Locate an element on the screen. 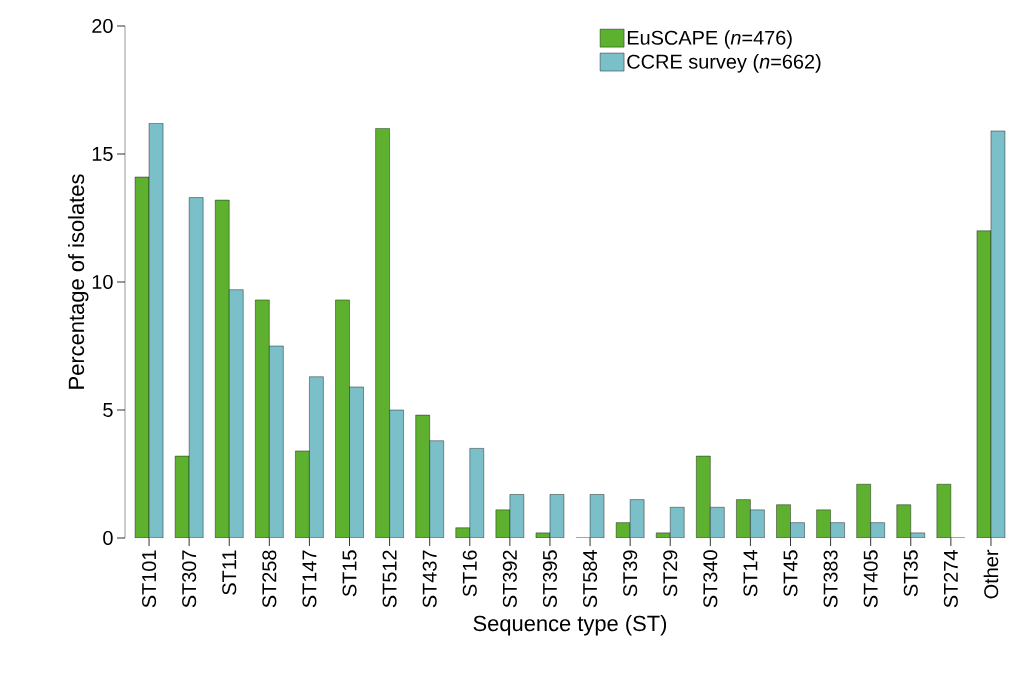 The image size is (1015, 682). x-tick-label: ST14 is located at coordinates (750, 573).